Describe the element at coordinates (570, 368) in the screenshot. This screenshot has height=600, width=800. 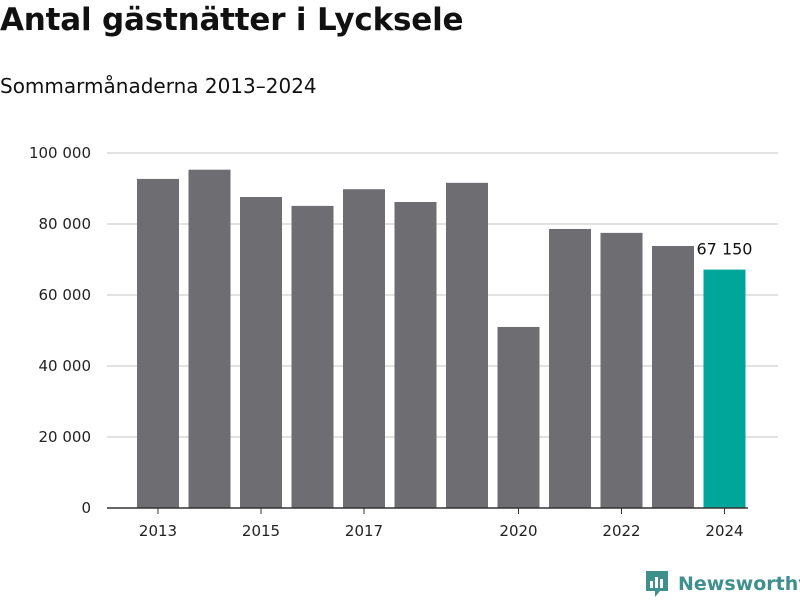
I see `bar-2021` at that location.